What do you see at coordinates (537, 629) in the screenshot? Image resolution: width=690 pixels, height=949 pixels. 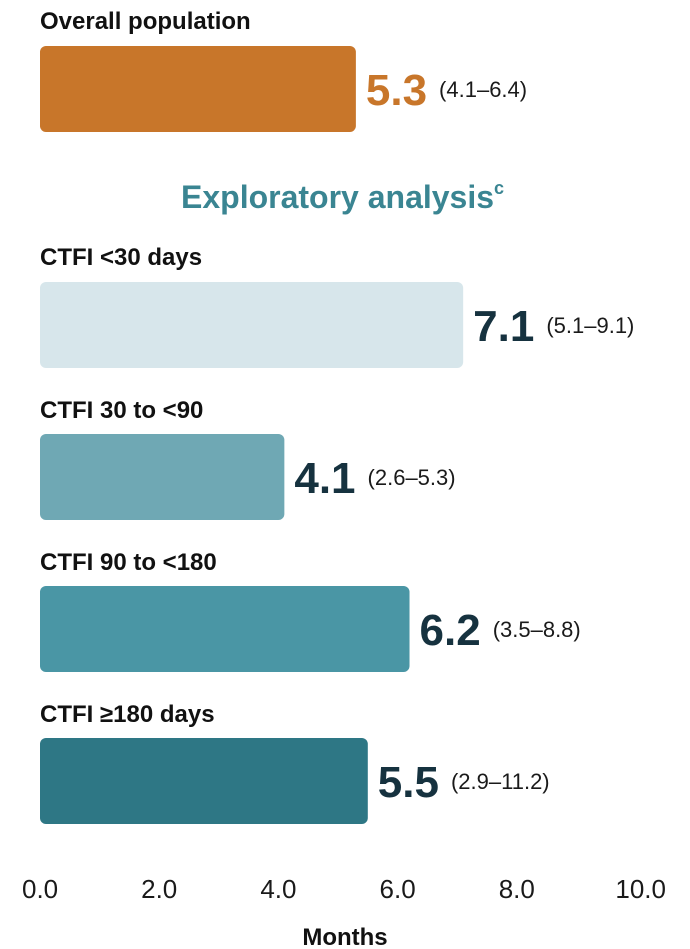 I see `ci-label: (3.5–8.8)` at bounding box center [537, 629].